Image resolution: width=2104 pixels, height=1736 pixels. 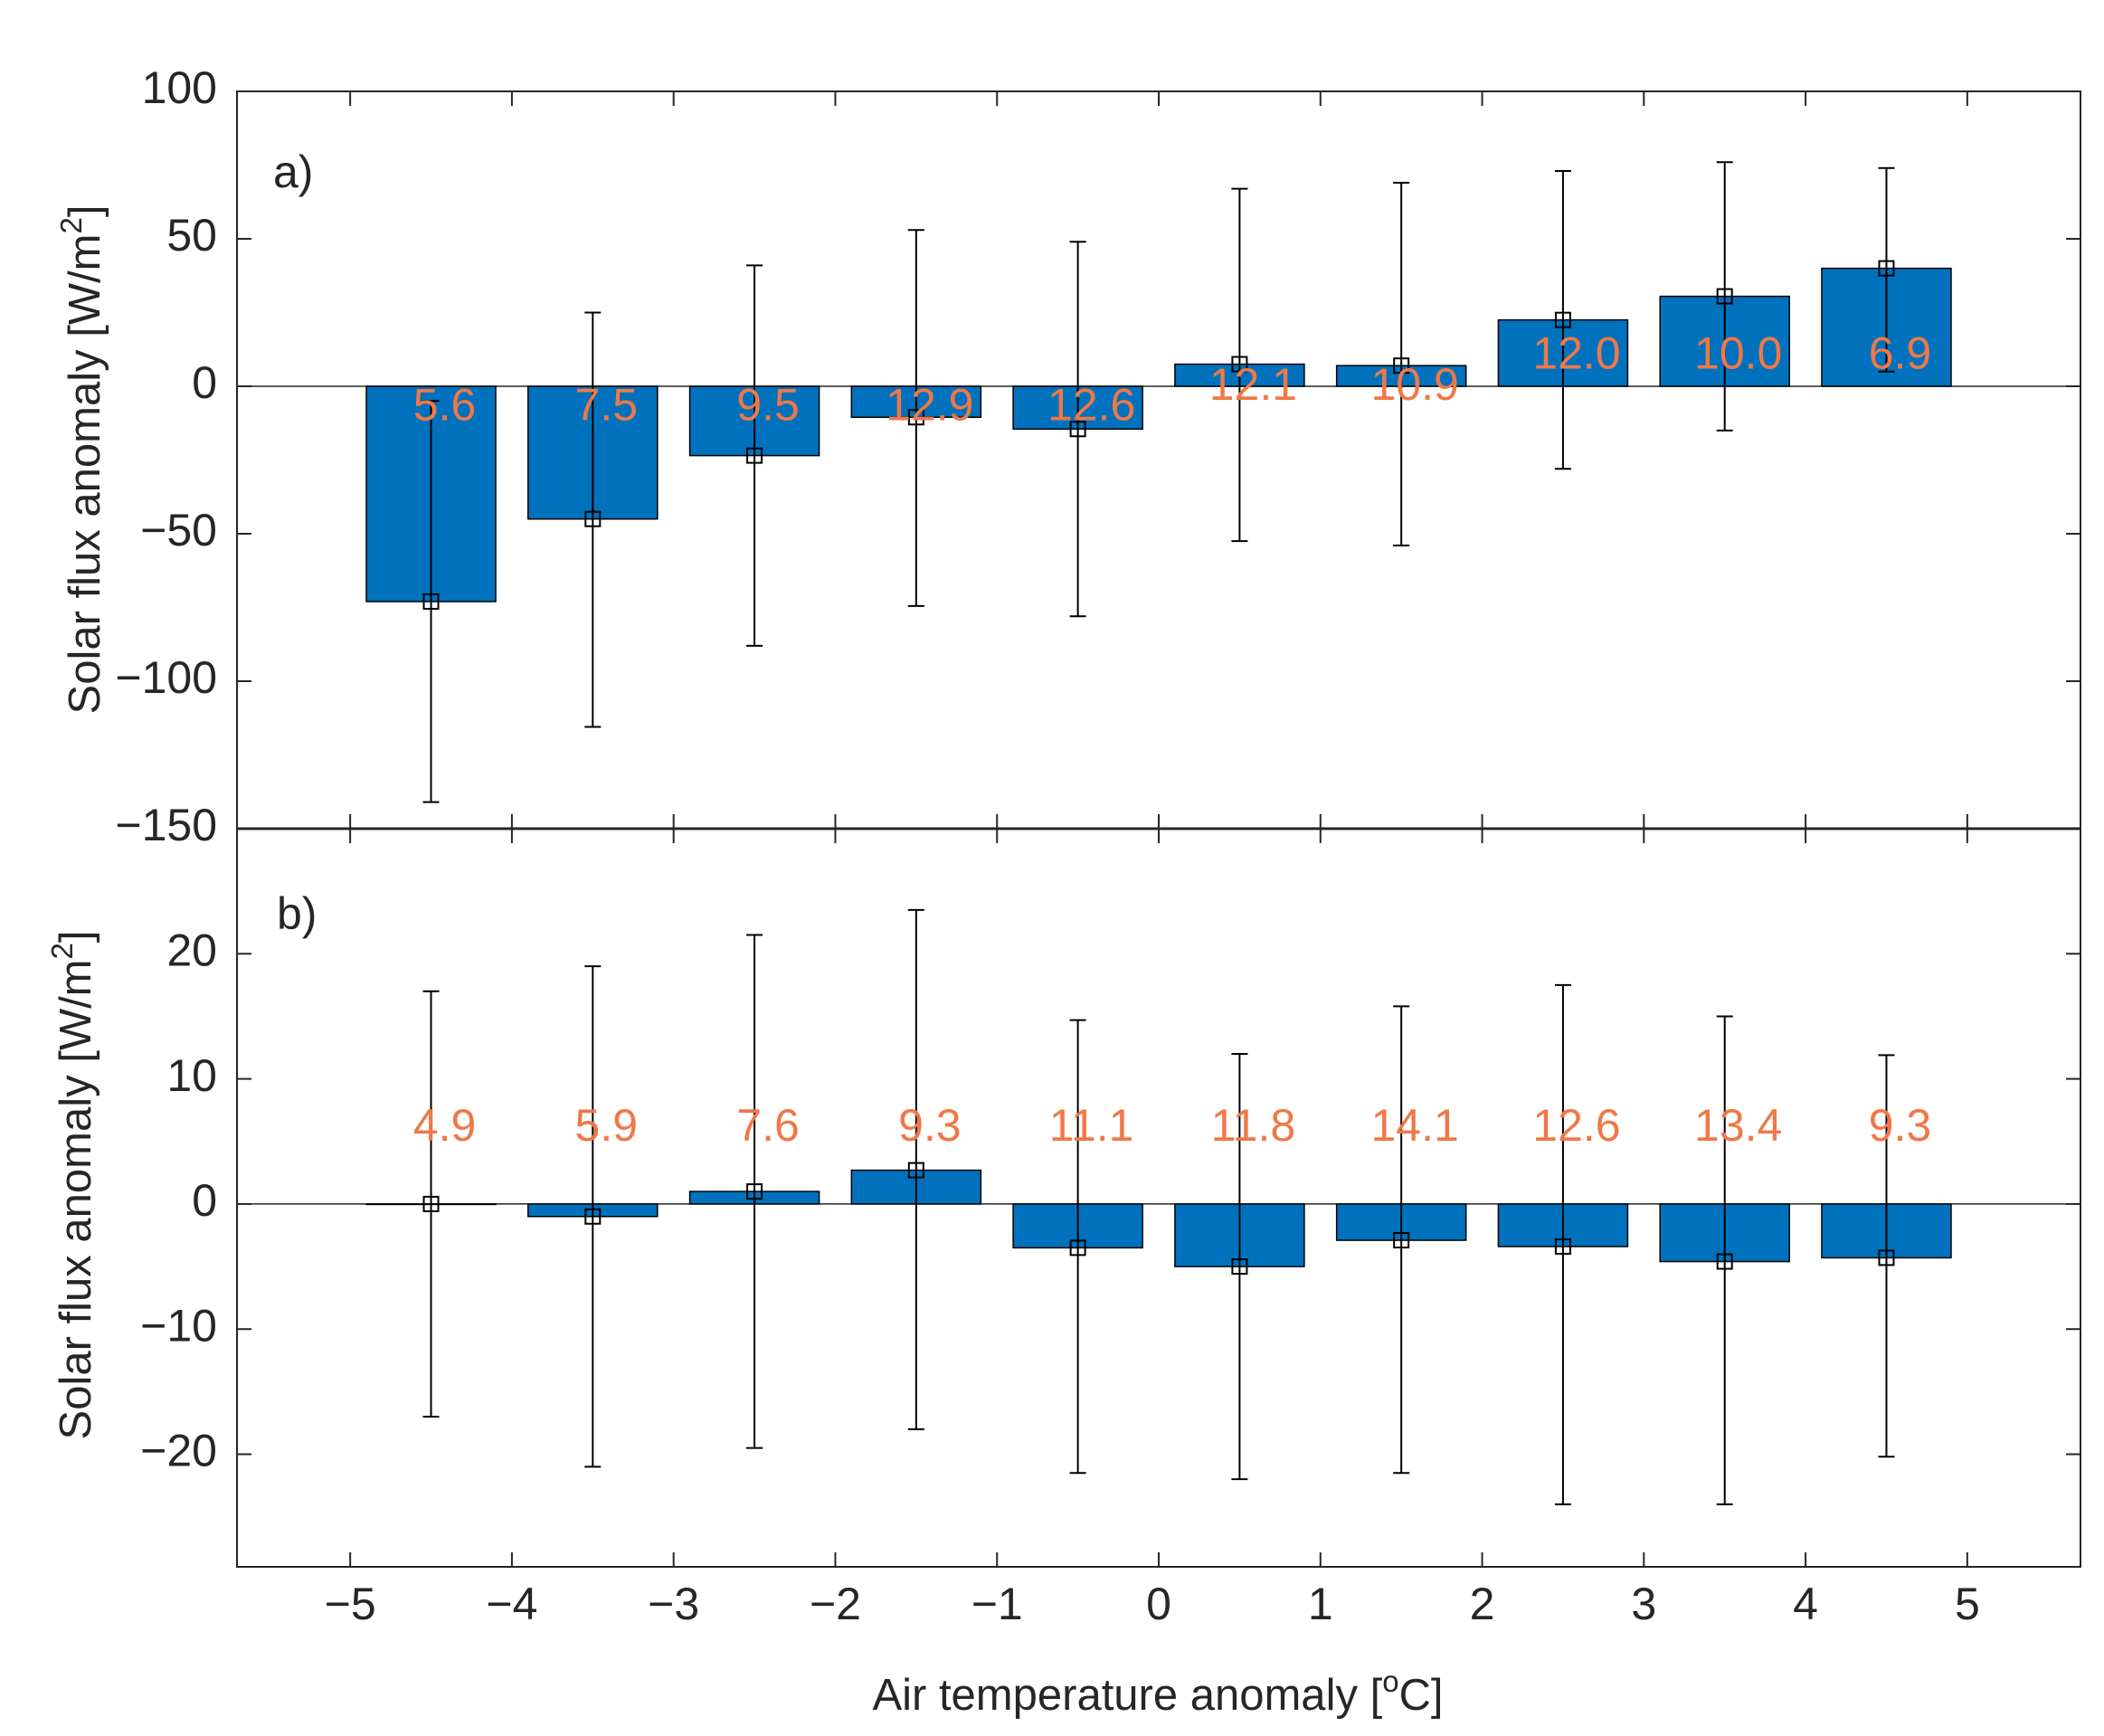 What do you see at coordinates (1901, 1125) in the screenshot?
I see `b-count-label-10: 9.3` at bounding box center [1901, 1125].